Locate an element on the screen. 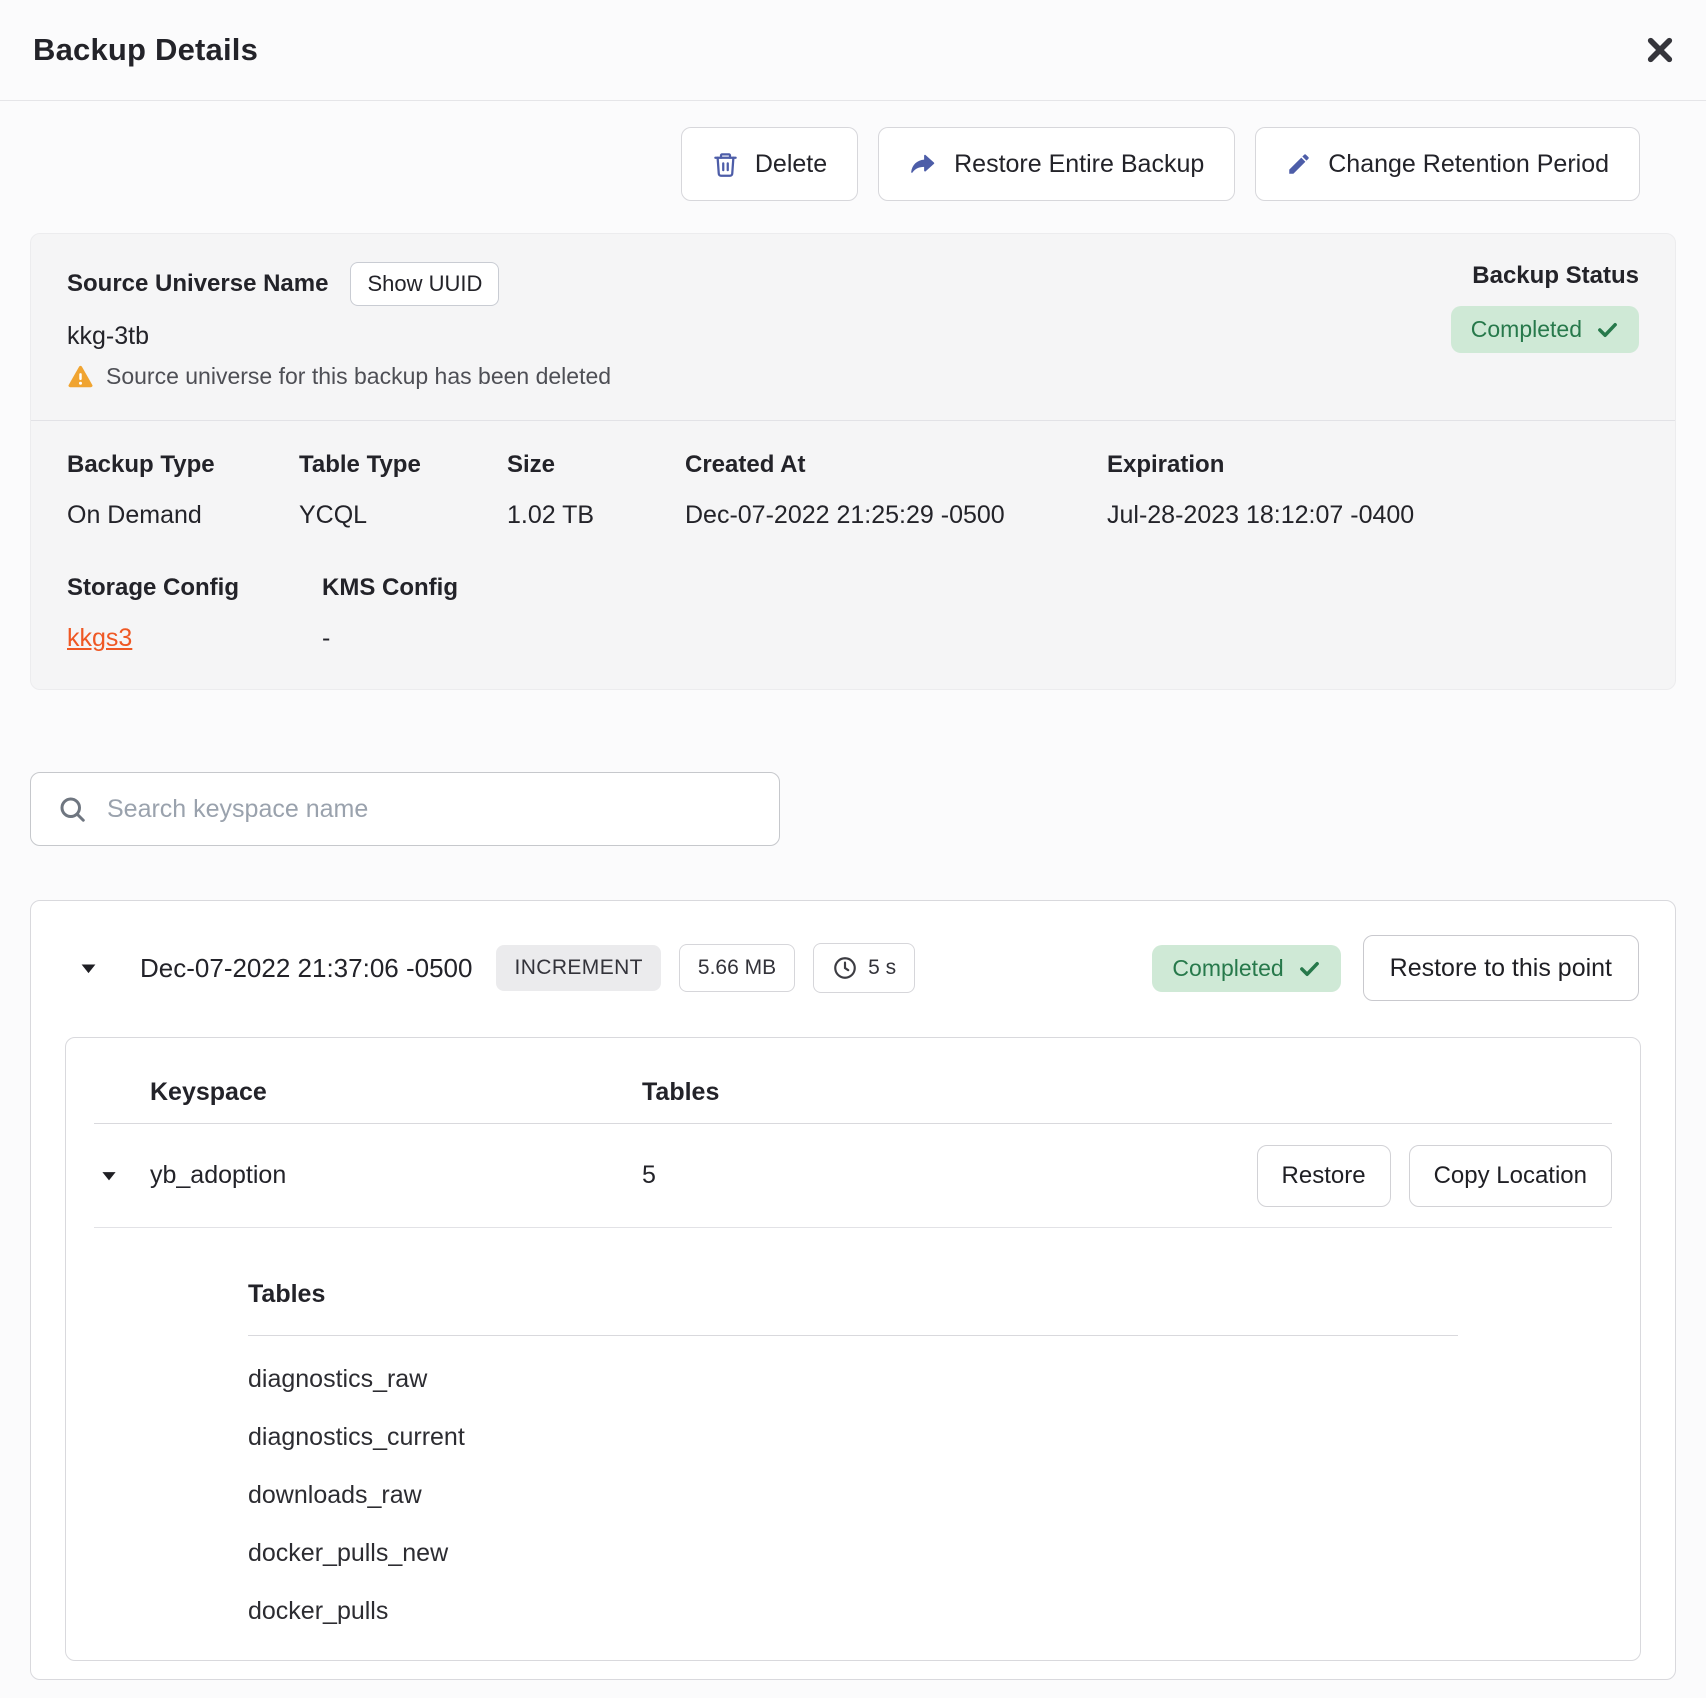 Image resolution: width=1706 pixels, height=1698 pixels. table-list-item: docker_pulls_new is located at coordinates (348, 1552).